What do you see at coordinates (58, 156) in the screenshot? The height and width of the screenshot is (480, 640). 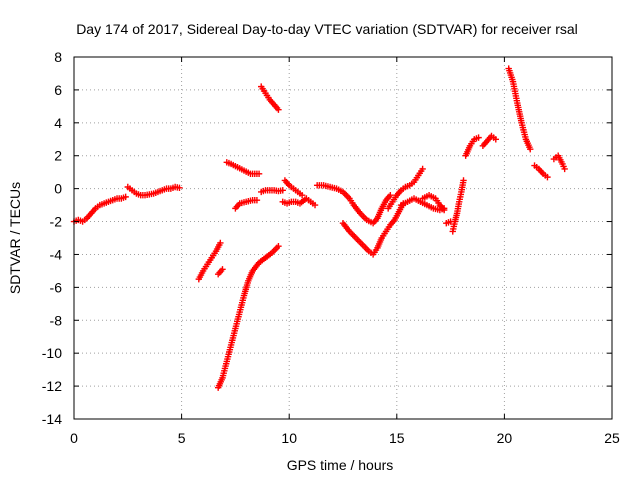 I see `y-tick-label: 2` at bounding box center [58, 156].